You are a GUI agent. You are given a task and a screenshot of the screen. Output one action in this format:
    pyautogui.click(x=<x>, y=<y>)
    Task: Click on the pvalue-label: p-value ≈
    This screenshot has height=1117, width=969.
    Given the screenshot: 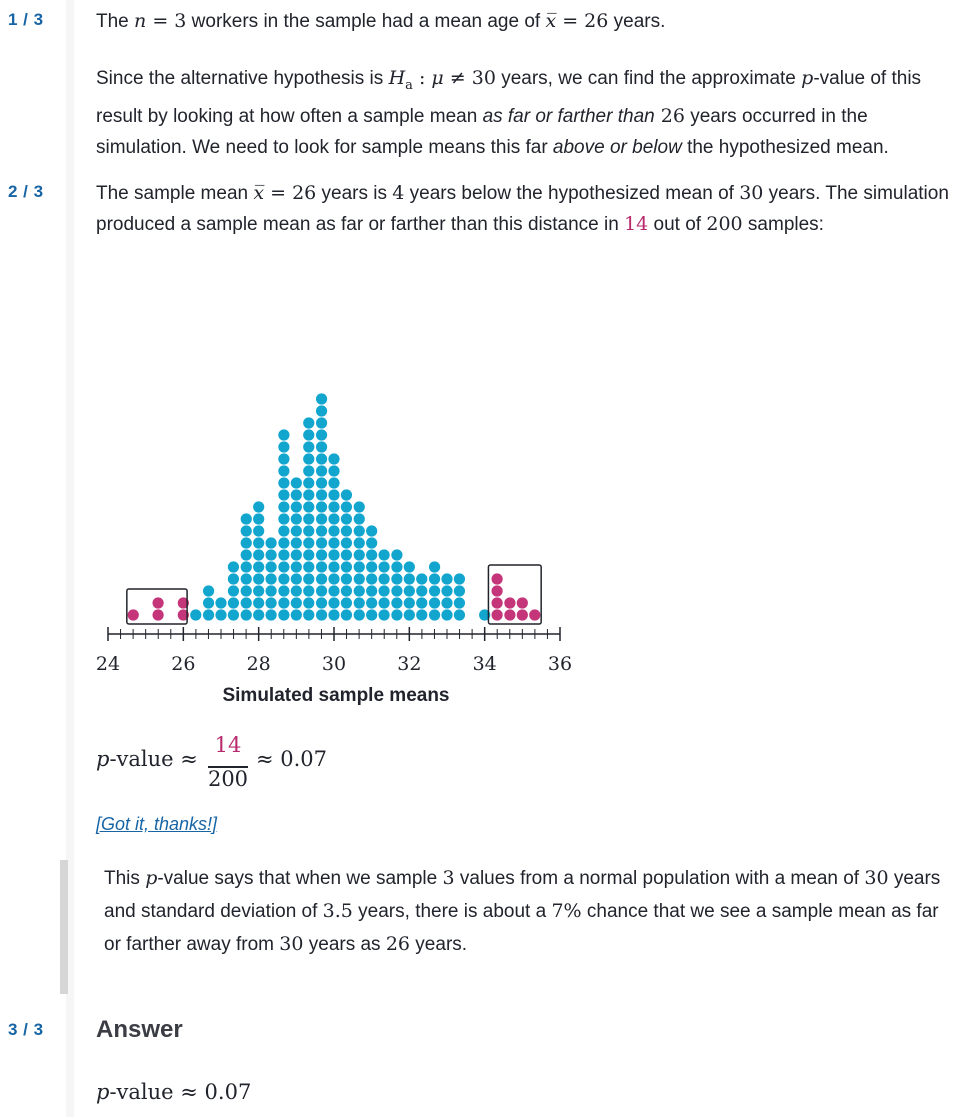 What is the action you would take?
    pyautogui.click(x=147, y=759)
    